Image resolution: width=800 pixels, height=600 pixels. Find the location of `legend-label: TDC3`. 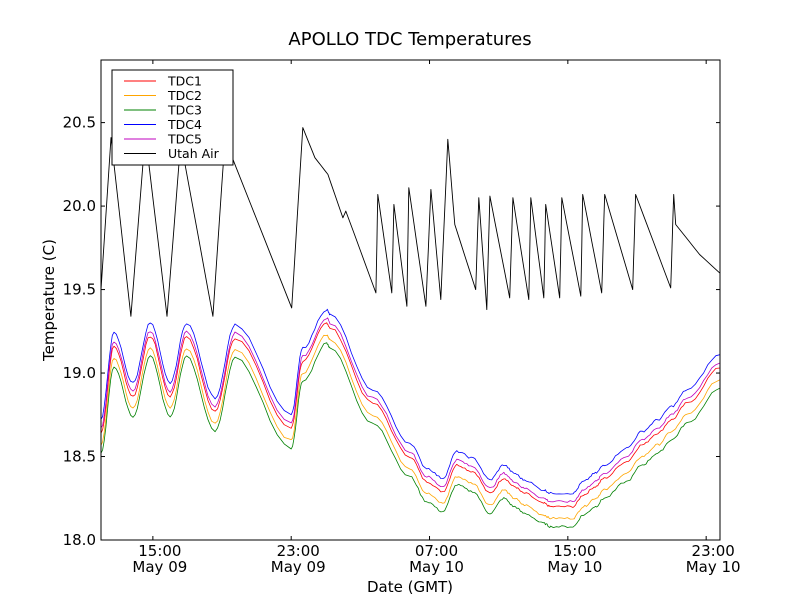

legend-label: TDC3 is located at coordinates (184, 110).